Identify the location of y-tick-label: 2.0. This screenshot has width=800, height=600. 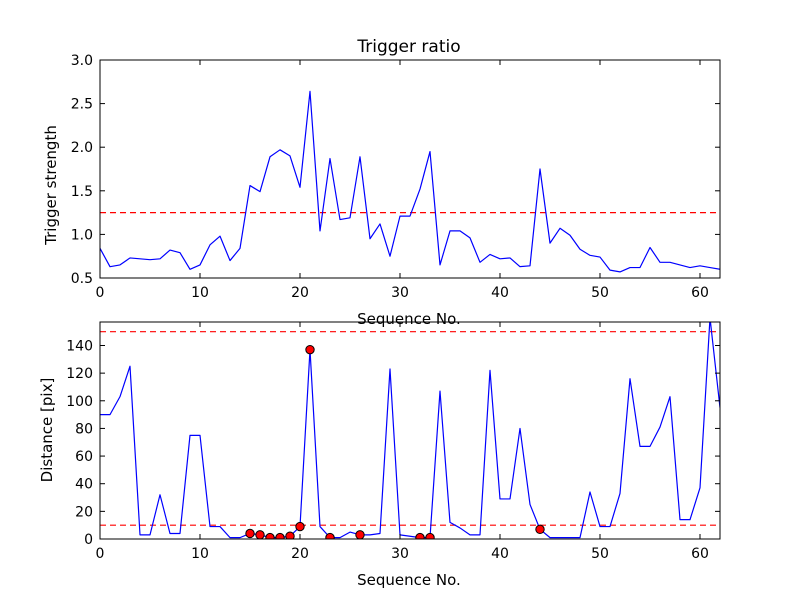
(82, 148).